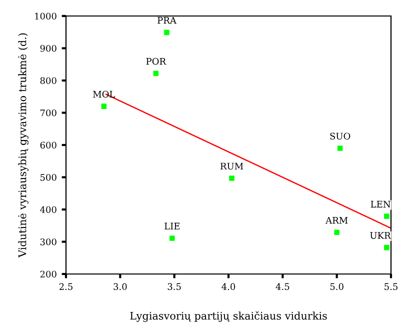 This screenshot has width=407, height=326. What do you see at coordinates (48, 112) in the screenshot?
I see `y-tick-label: 700` at bounding box center [48, 112].